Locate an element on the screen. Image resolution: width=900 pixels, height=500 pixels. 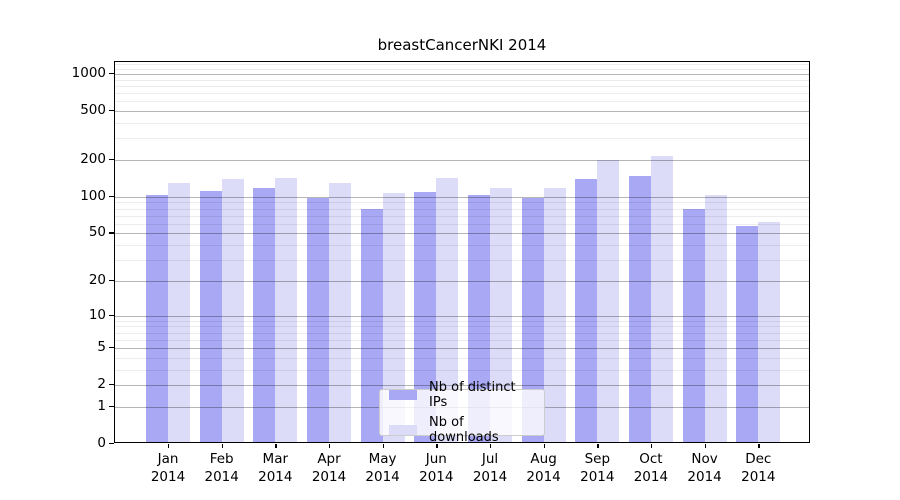
bar-distinct-ips-mar is located at coordinates (264, 314).